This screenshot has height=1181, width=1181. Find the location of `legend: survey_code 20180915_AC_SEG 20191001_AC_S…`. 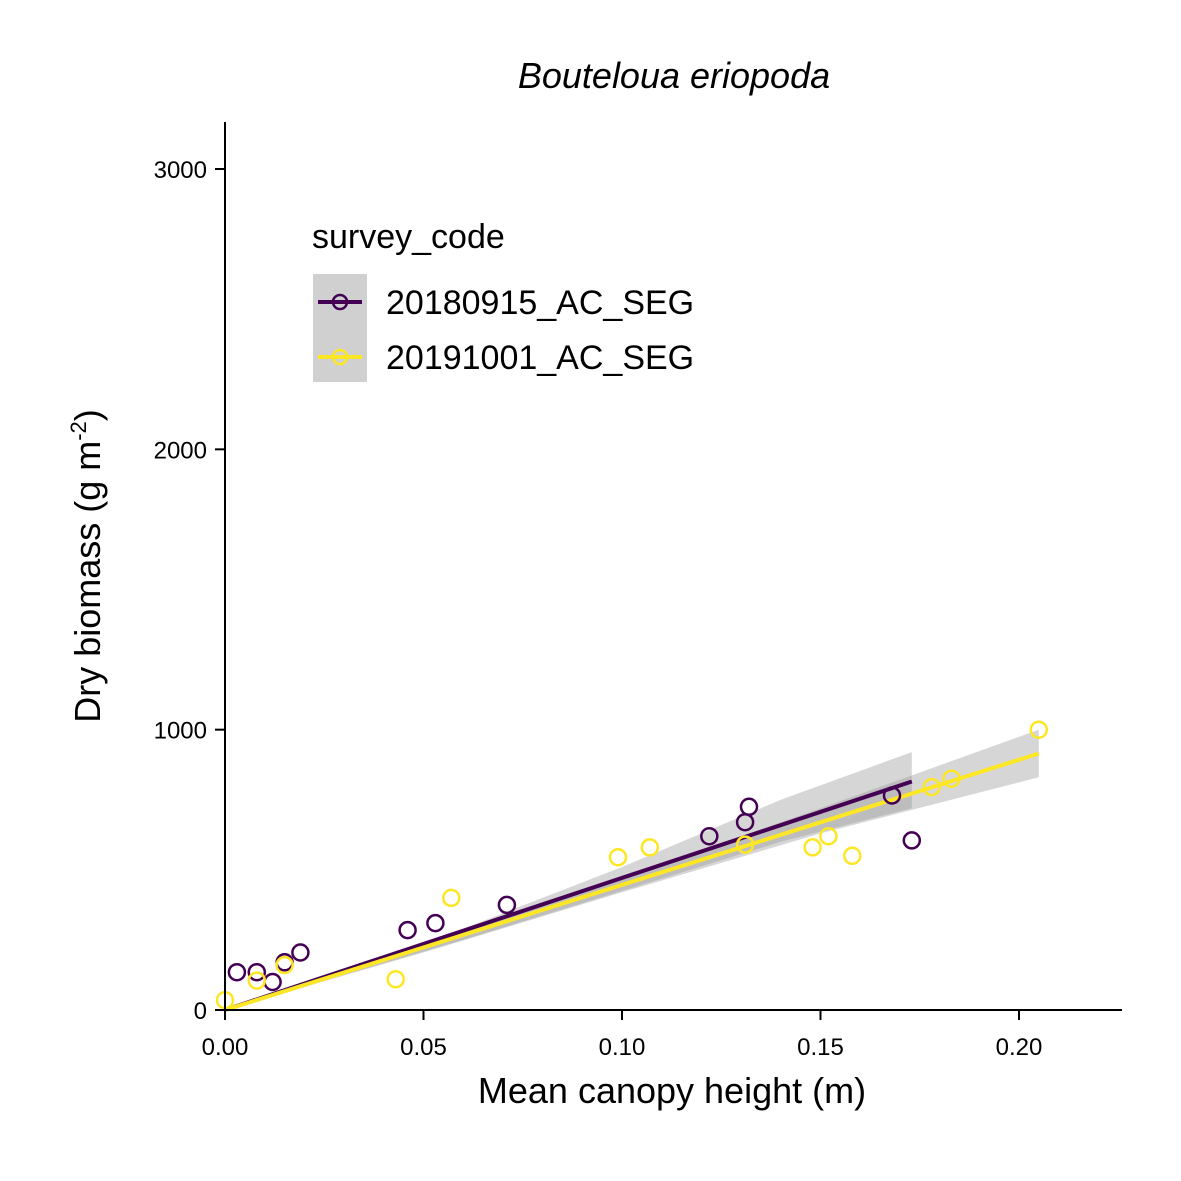

legend: survey_code 20180915_AC_SEG 20191001_AC_S… is located at coordinates (503, 300).